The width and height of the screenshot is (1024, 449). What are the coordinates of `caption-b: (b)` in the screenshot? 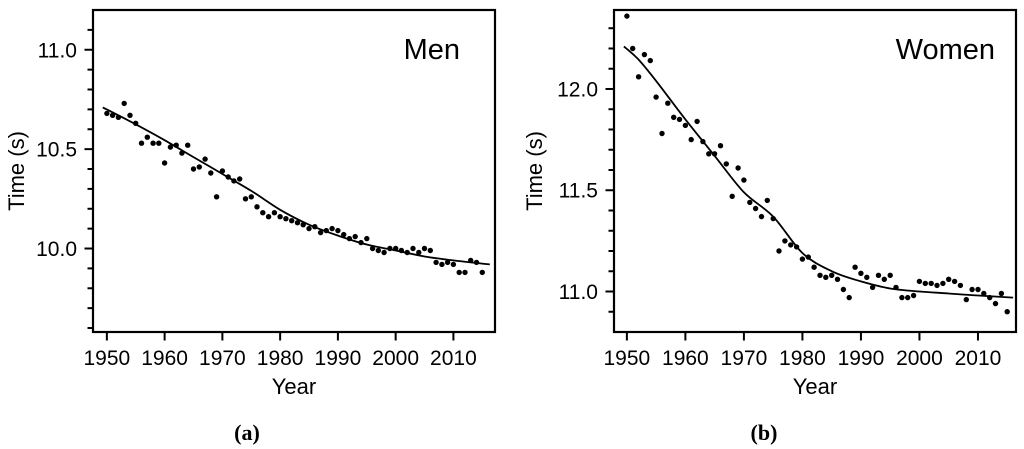 It's located at (764, 432).